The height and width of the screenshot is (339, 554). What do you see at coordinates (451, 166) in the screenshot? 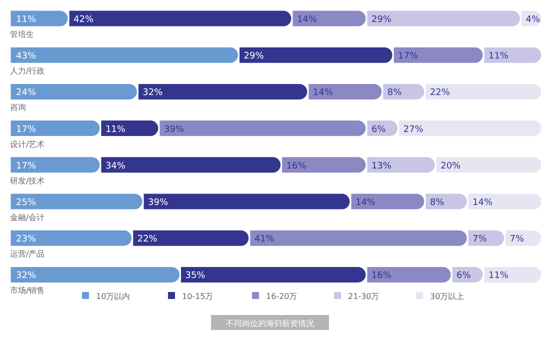
I see `data-label: 20%` at bounding box center [451, 166].